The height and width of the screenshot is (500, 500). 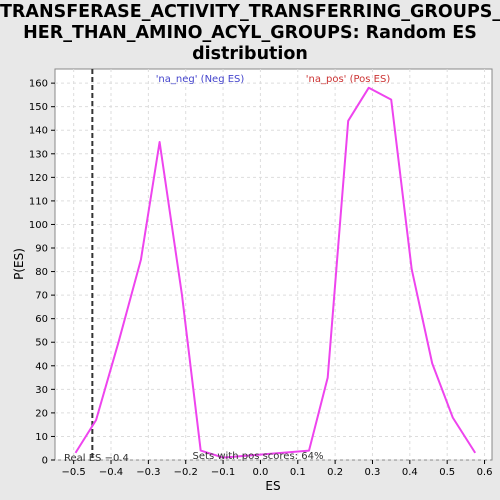 What do you see at coordinates (348, 79) in the screenshot?
I see `legend-pos: 'na_pos' (Pos ES)` at bounding box center [348, 79].